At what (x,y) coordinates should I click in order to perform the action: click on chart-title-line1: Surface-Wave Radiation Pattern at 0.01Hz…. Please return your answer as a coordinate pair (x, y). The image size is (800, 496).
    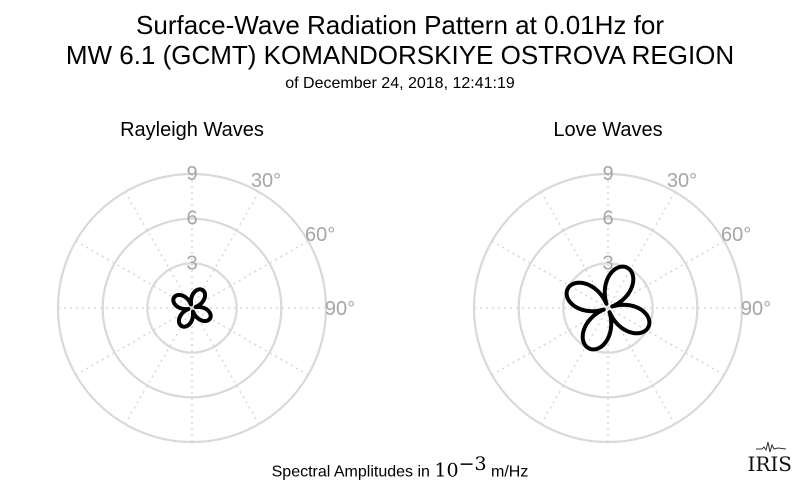
    Looking at the image, I should click on (400, 25).